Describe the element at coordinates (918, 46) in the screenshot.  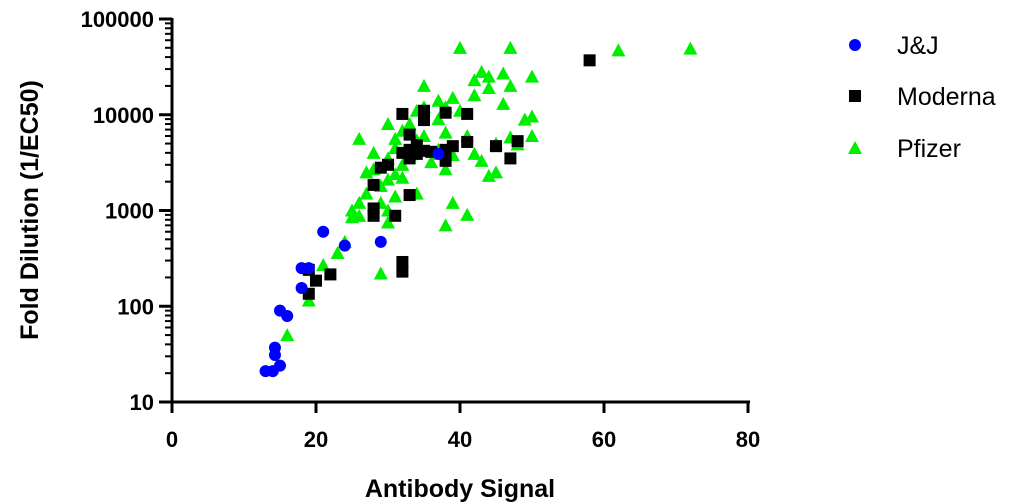
I see `legend-label-j-j: J&J` at that location.